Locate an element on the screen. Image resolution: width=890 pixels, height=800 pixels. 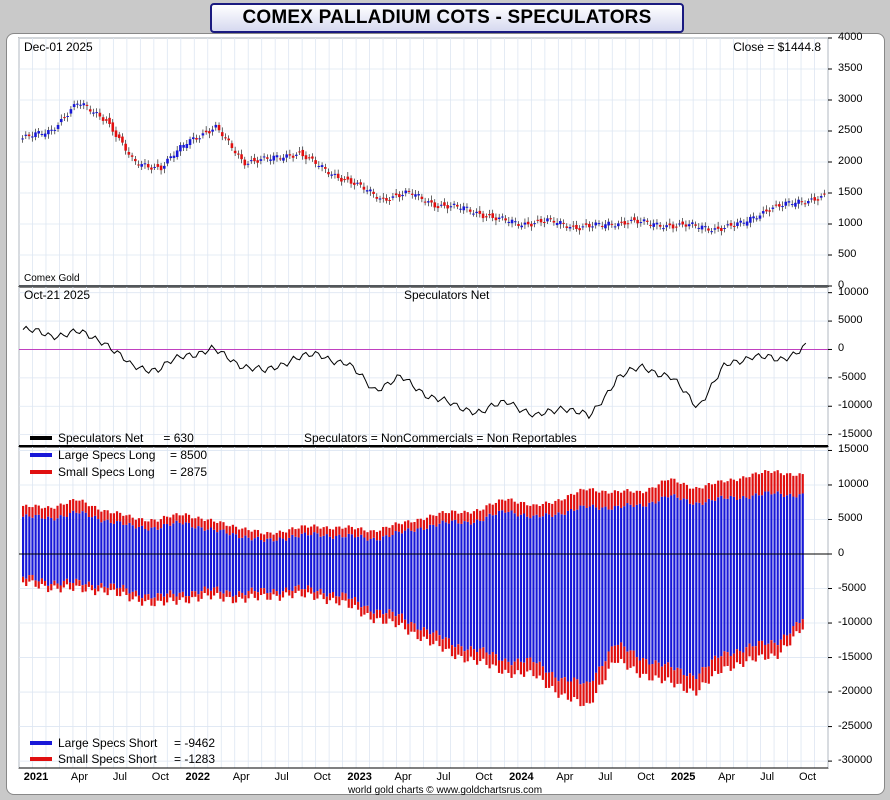
y-tick-label: -5000 is located at coordinates (852, 587).